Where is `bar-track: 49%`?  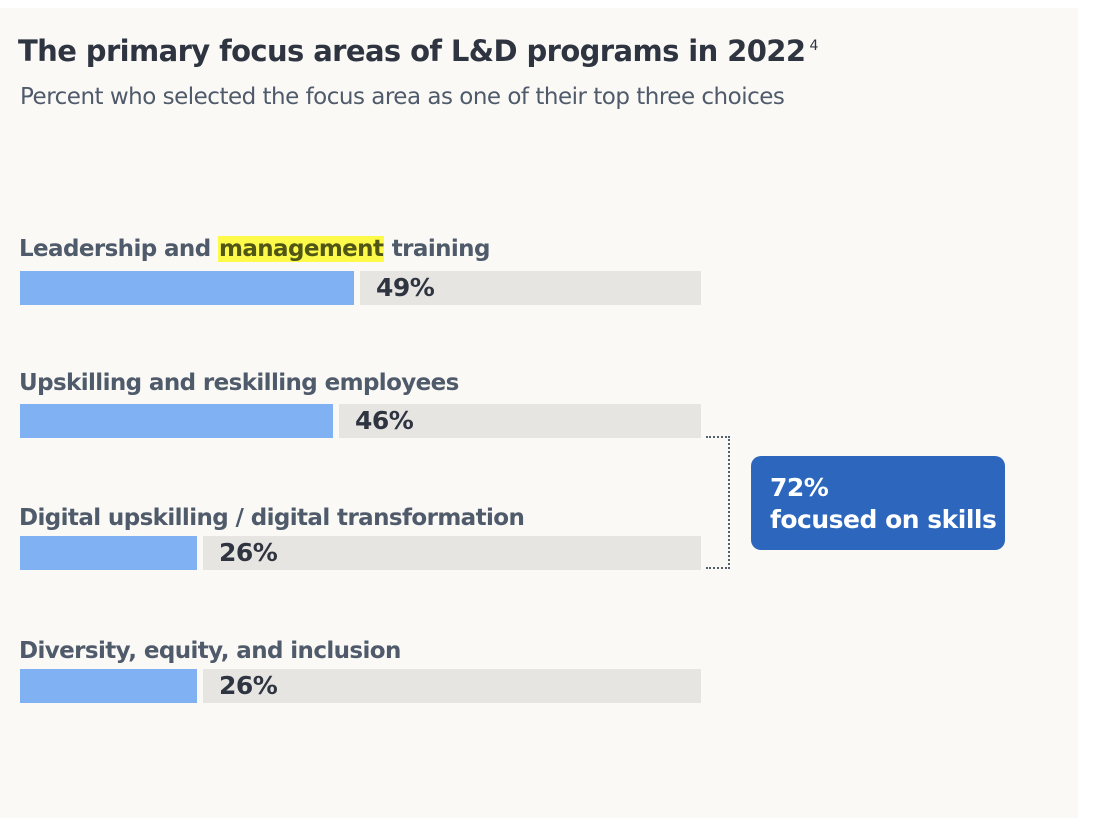 bar-track: 49% is located at coordinates (360, 288).